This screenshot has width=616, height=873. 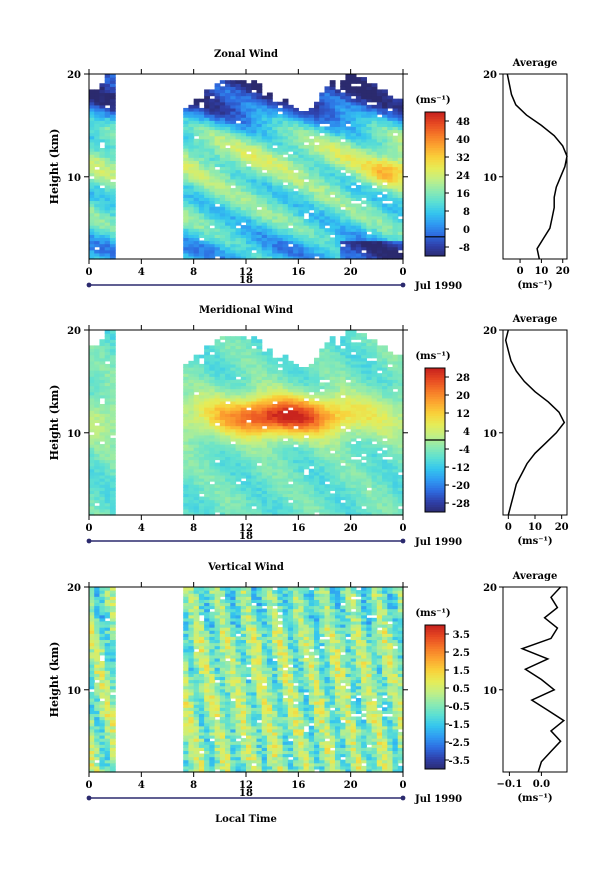 What do you see at coordinates (463, 176) in the screenshot?
I see `colorbar-tick-label: 24` at bounding box center [463, 176].